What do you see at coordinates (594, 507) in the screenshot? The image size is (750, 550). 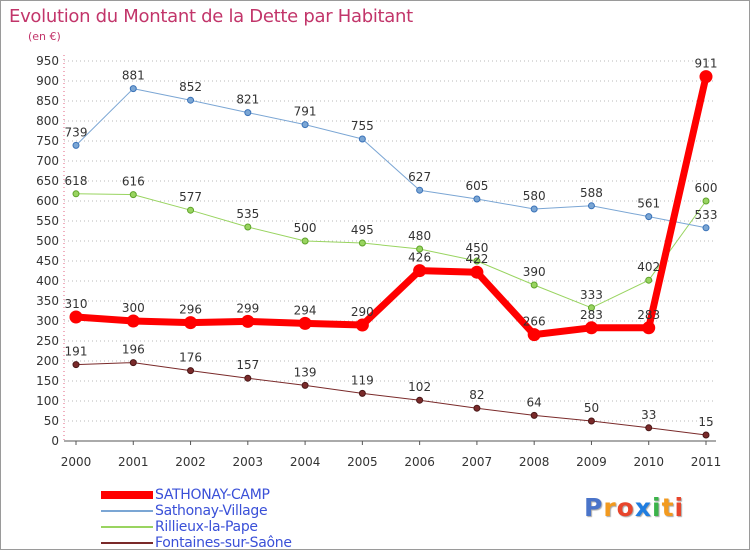 I see `logo-letter: P` at bounding box center [594, 507].